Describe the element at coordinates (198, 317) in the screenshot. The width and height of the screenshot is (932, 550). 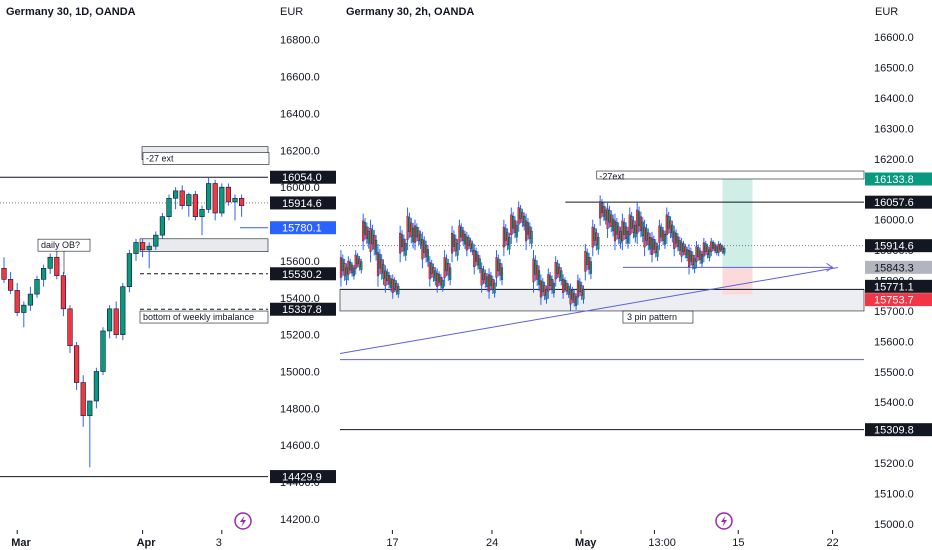
I see `annotation-text: bottom of weekly imbalance` at that location.